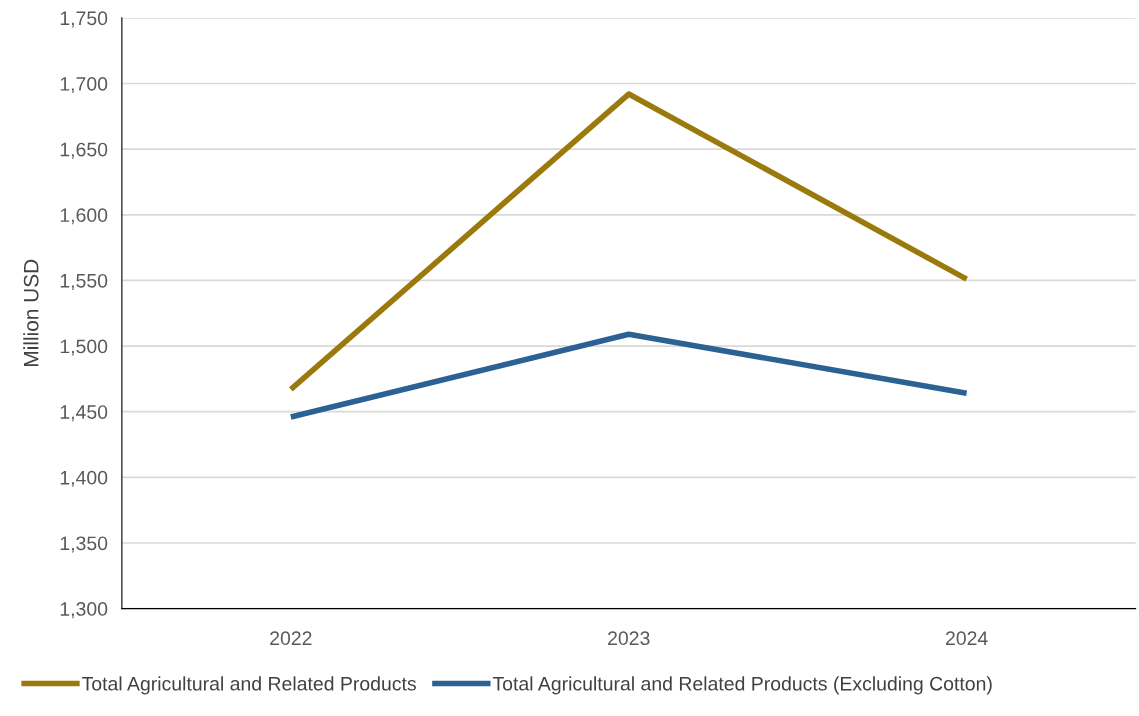 This screenshot has width=1139, height=716. Describe the element at coordinates (84, 478) in the screenshot. I see `y-tick-label: 1,400` at that location.